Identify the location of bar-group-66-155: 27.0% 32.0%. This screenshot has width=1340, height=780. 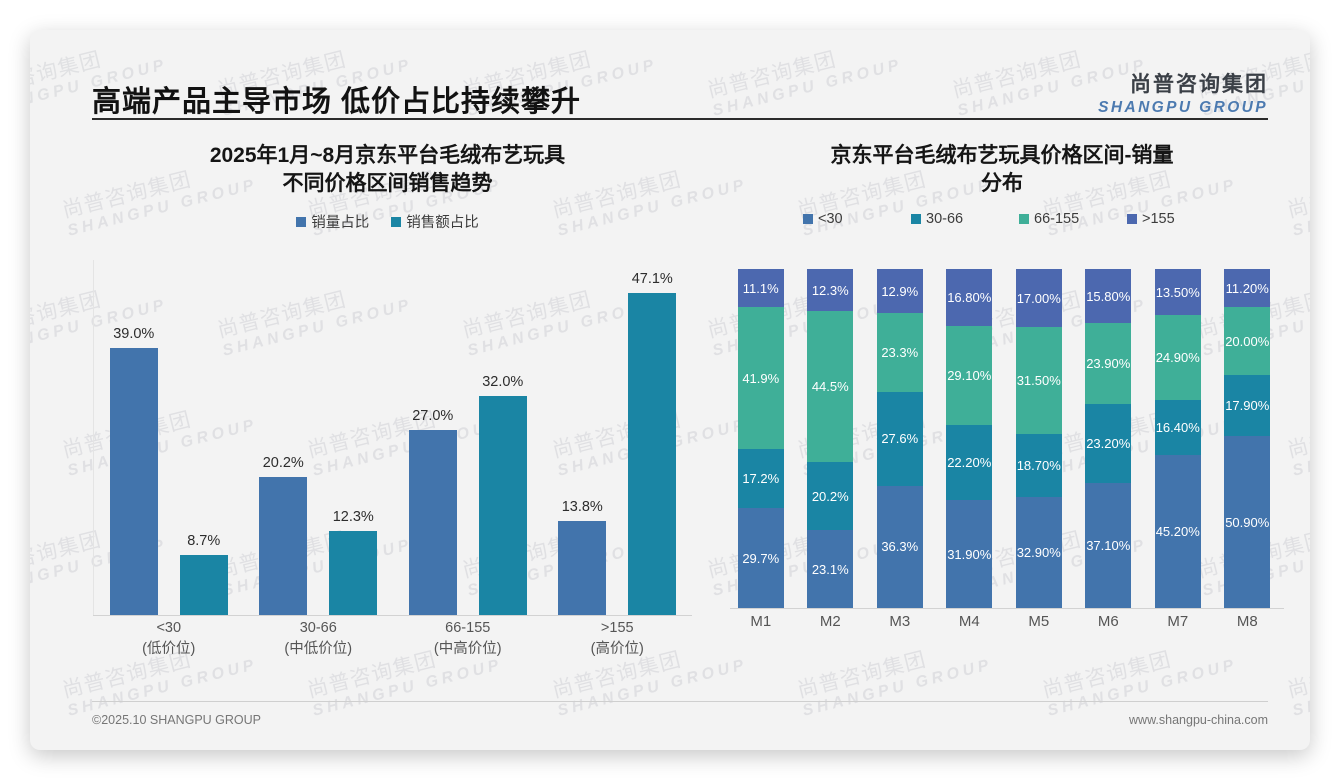
(468, 436).